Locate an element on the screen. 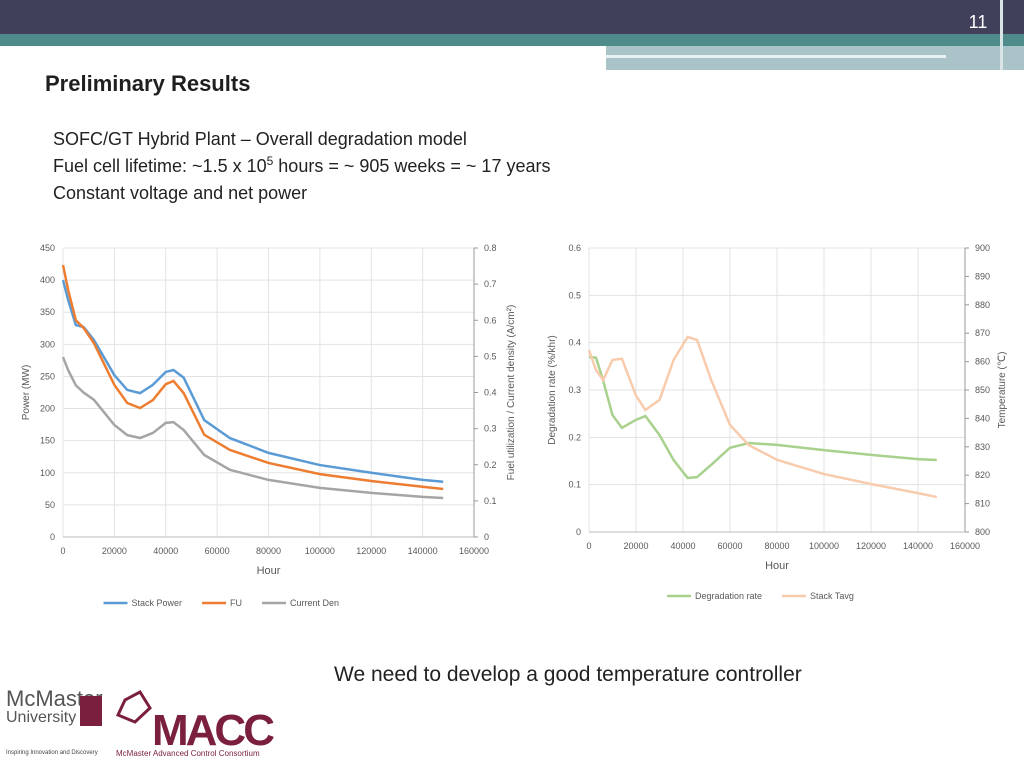  y-tick-label: 0.3 is located at coordinates (574, 390).